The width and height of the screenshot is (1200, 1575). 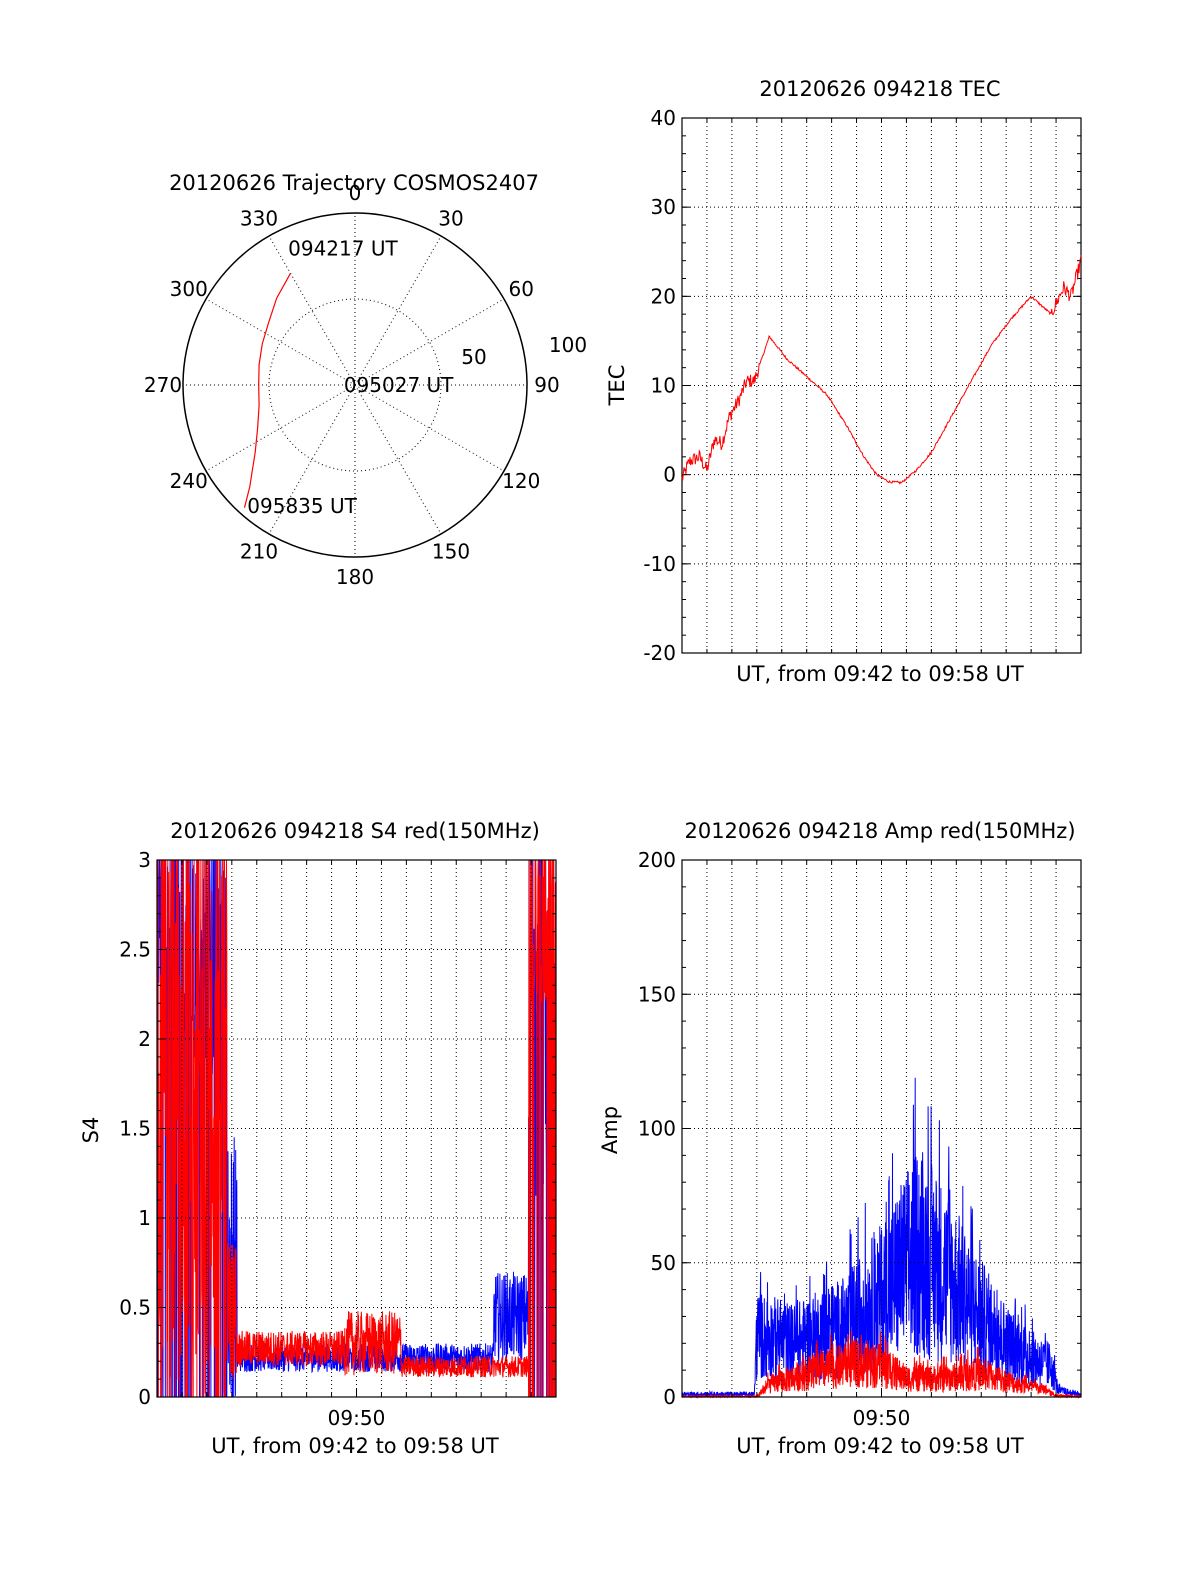 What do you see at coordinates (450, 219) in the screenshot?
I see `polar-angle-label: 30` at bounding box center [450, 219].